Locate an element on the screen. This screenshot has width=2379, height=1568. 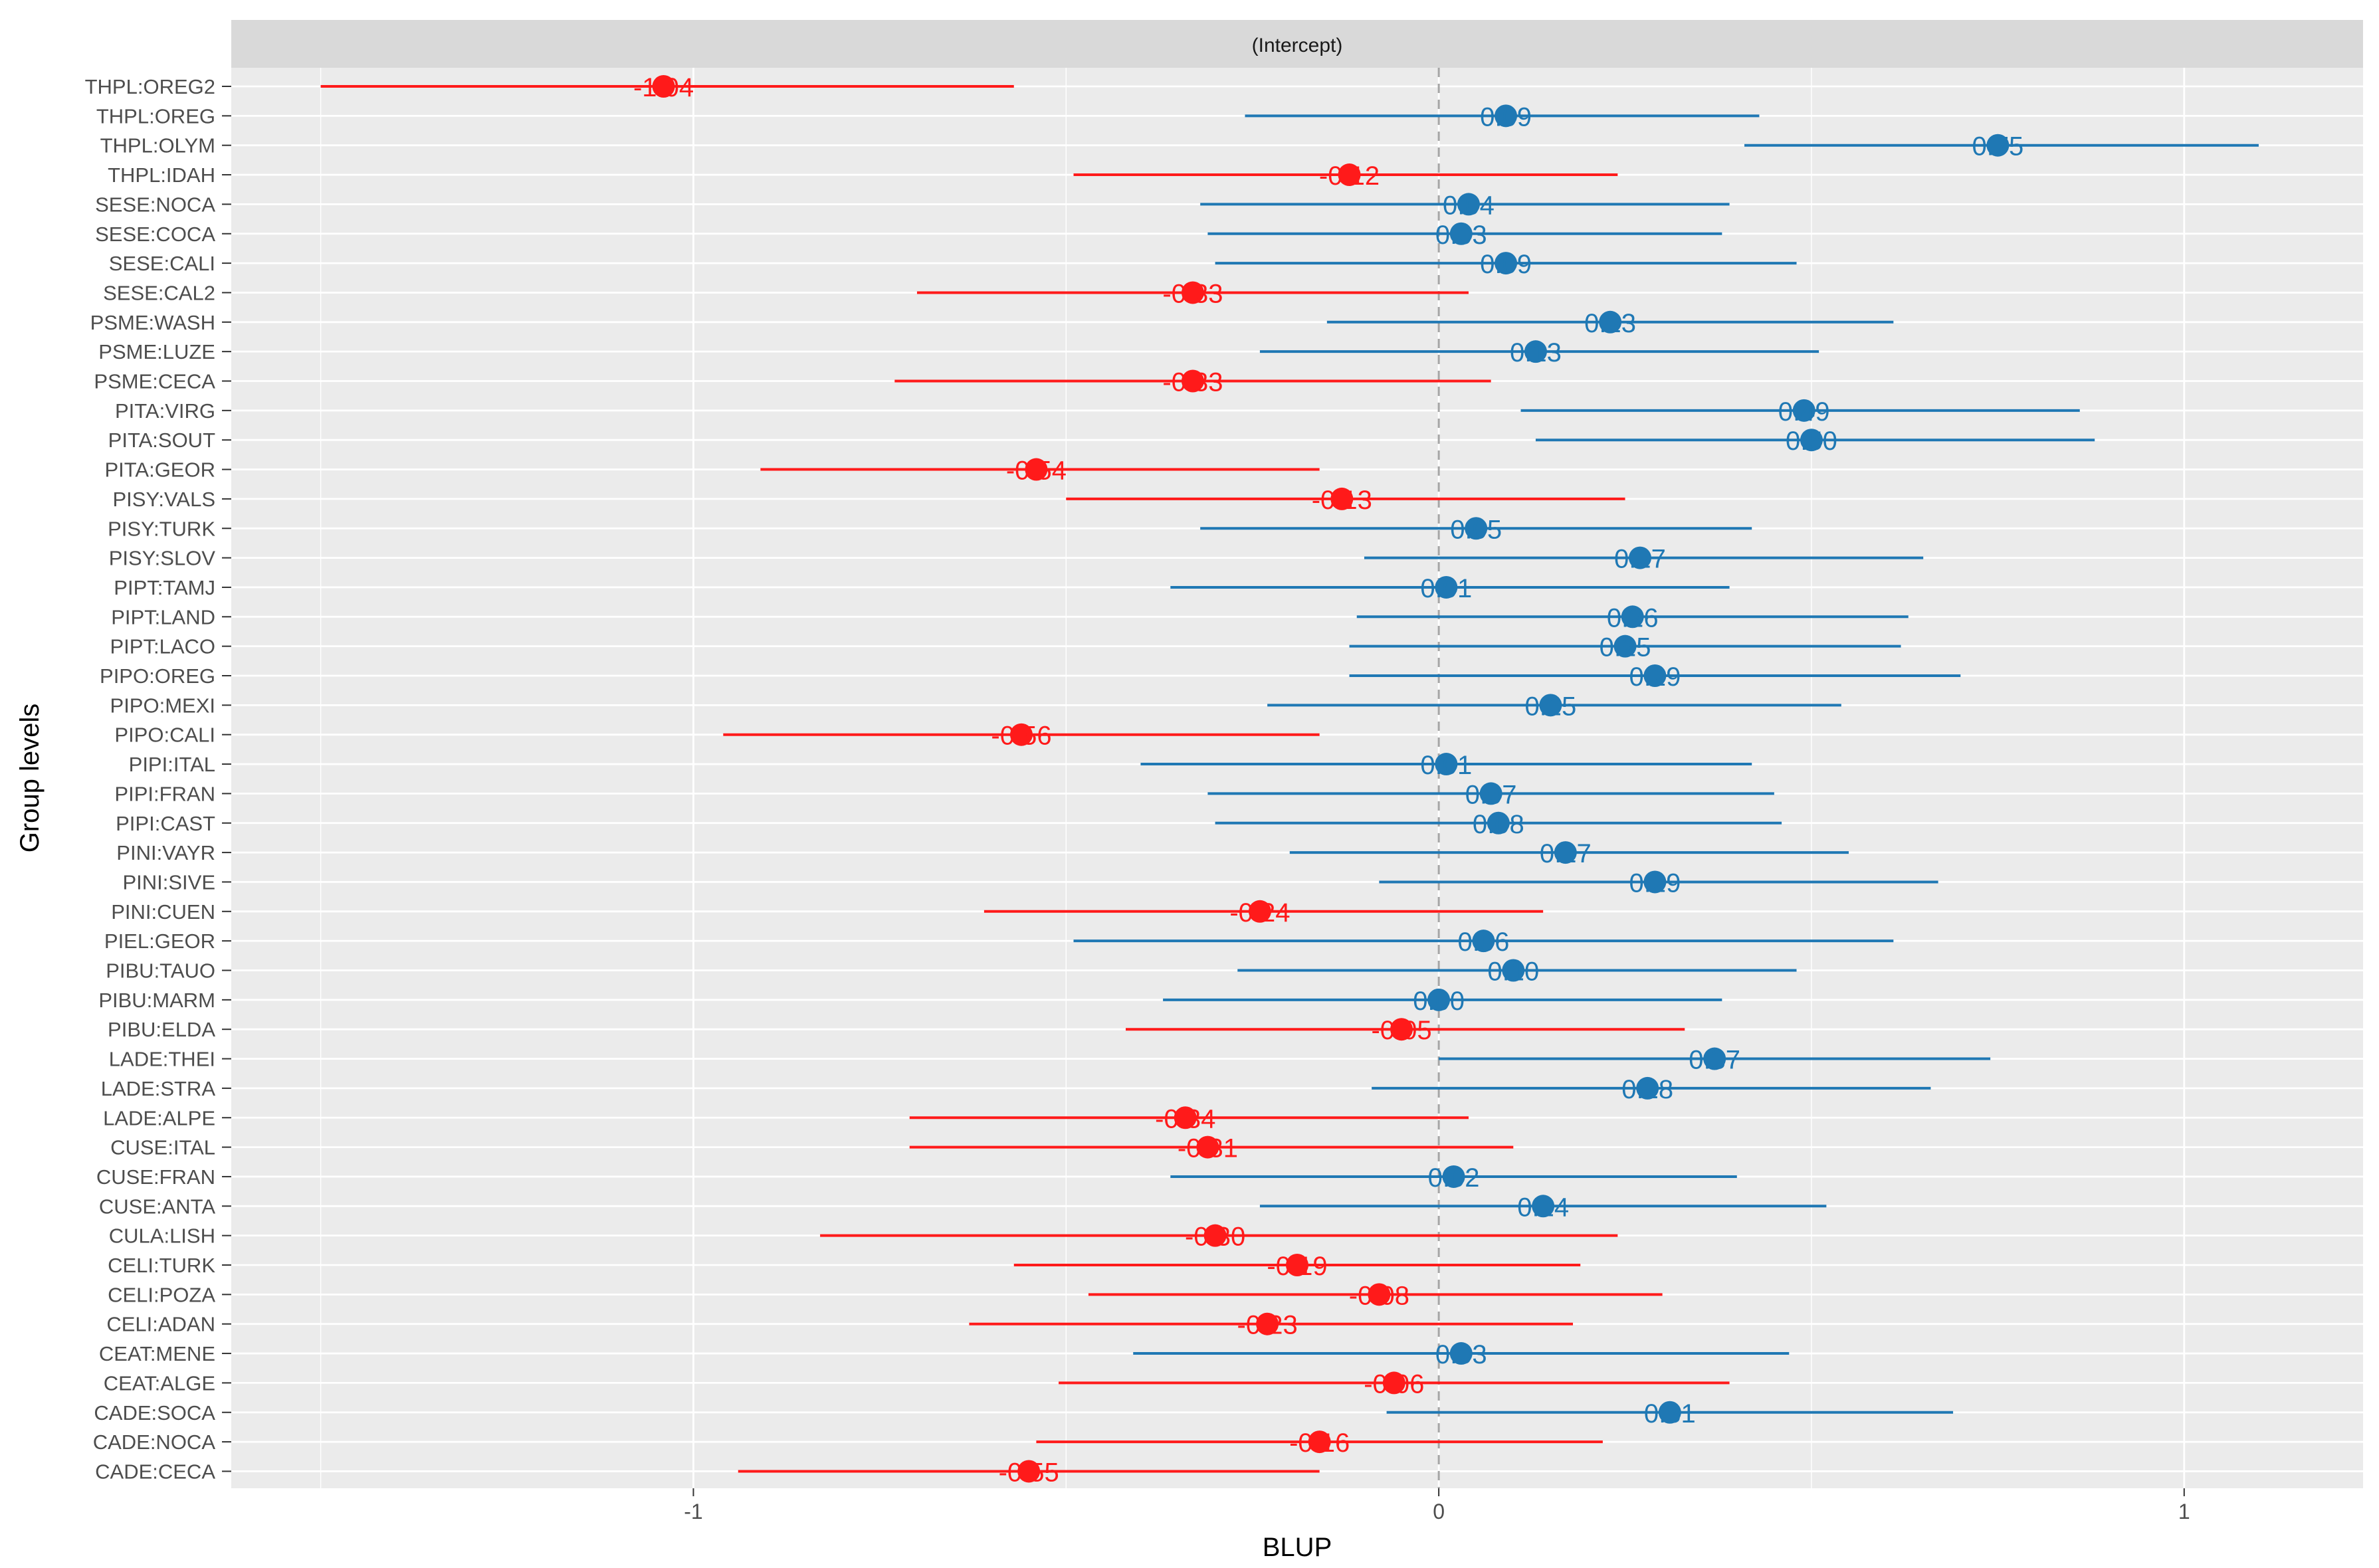
value-label: 0.00 is located at coordinates (1439, 1001).